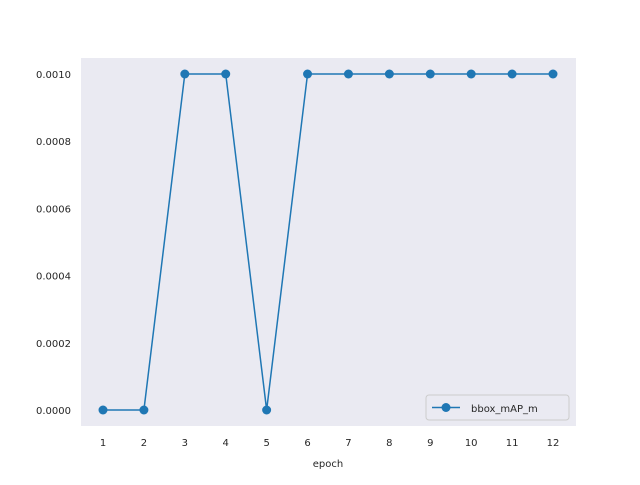  Describe the element at coordinates (348, 443) in the screenshot. I see `x-tick-label: 7` at that location.